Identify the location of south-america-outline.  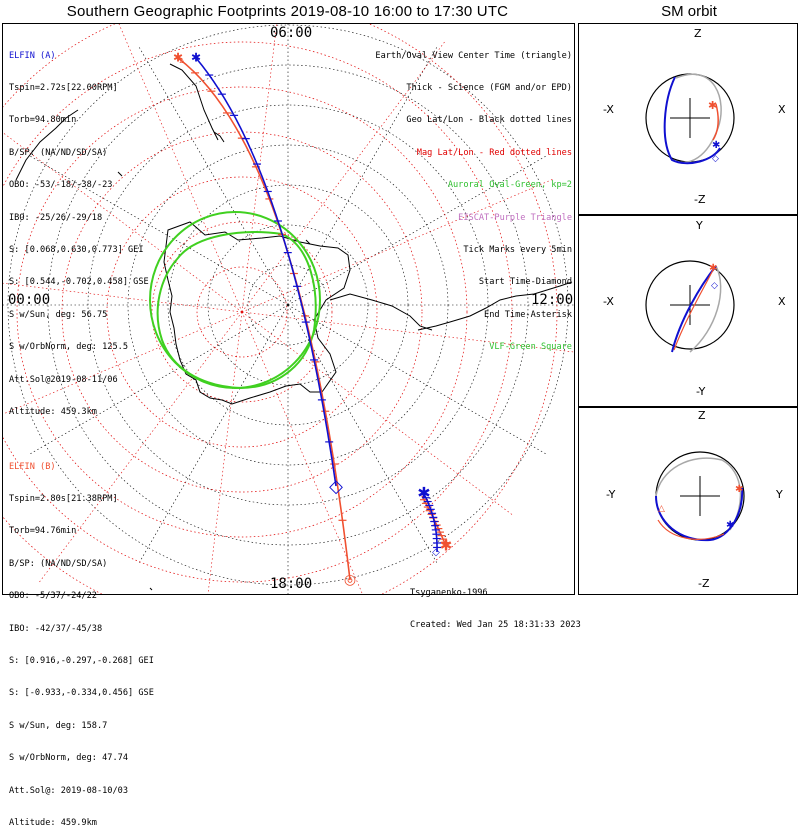
(495, 306).